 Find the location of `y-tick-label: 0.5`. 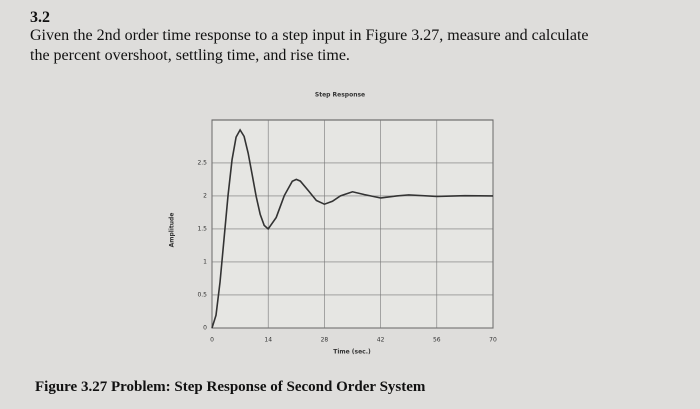

y-tick-label: 0.5 is located at coordinates (202, 294).